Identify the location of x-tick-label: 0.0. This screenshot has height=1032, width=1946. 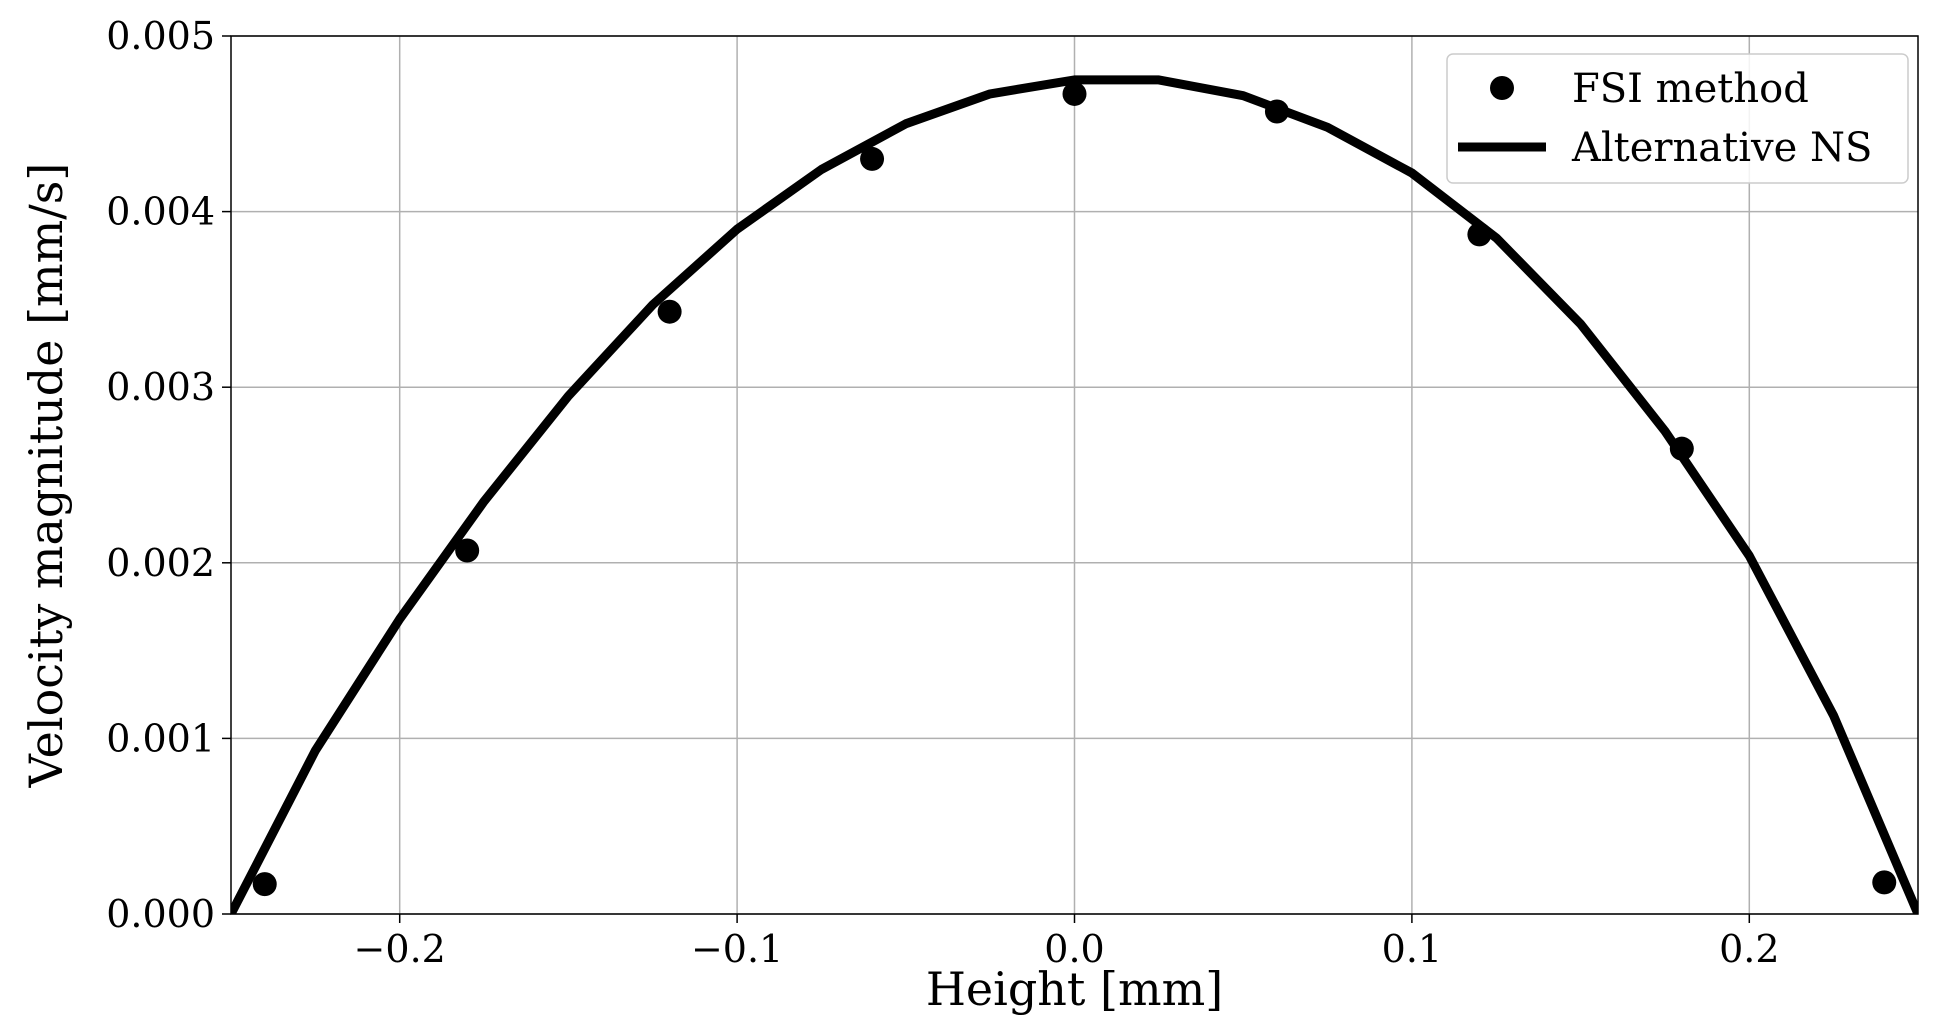
(1074, 949).